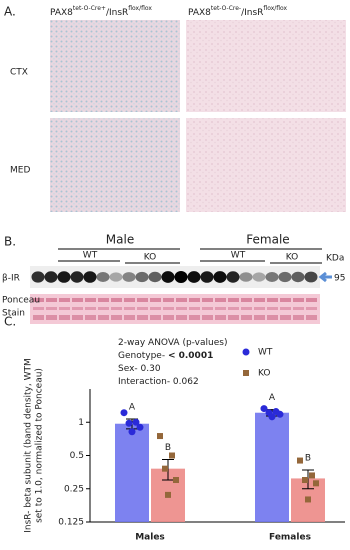 The image size is (350, 550). Describe the element at coordinates (10, 12) in the screenshot. I see `panel-label: A.` at that location.